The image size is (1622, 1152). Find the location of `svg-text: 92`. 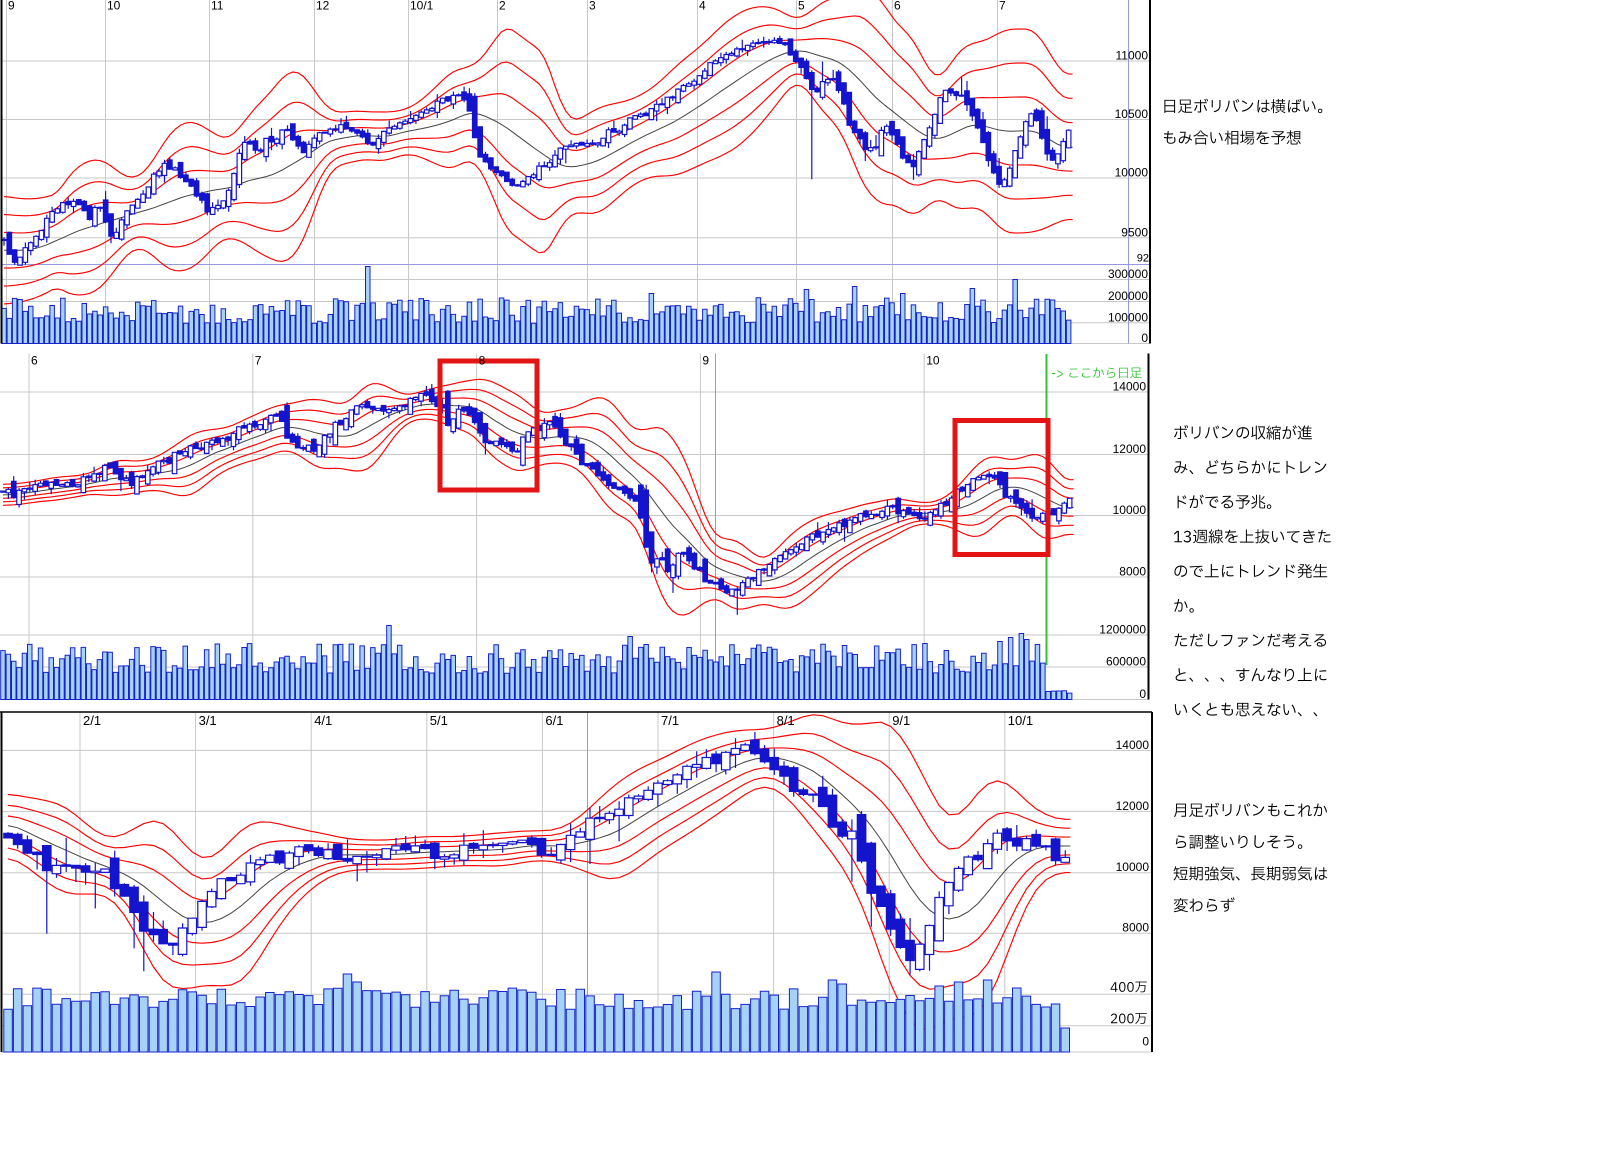

svg-text: 92 is located at coordinates (1143, 259).